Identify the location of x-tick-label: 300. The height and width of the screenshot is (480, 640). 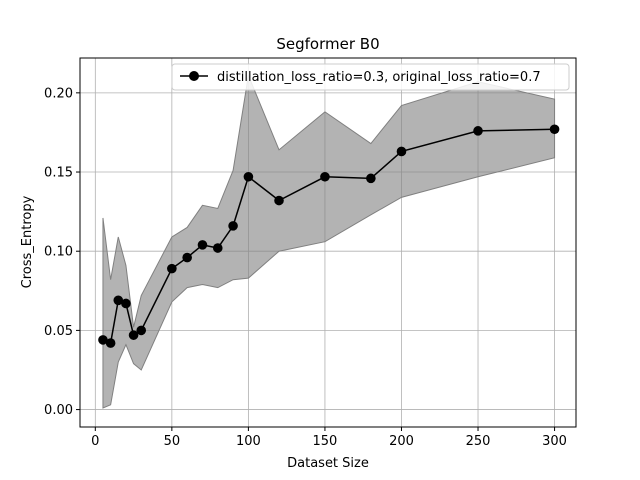
(554, 441).